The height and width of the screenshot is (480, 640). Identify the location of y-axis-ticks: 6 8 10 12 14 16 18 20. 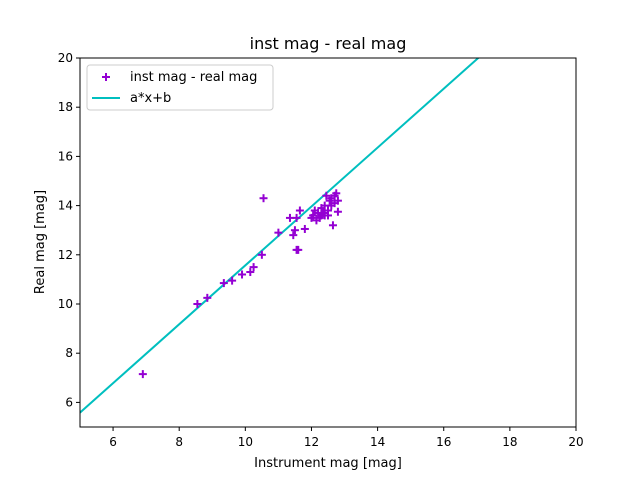
(69, 230).